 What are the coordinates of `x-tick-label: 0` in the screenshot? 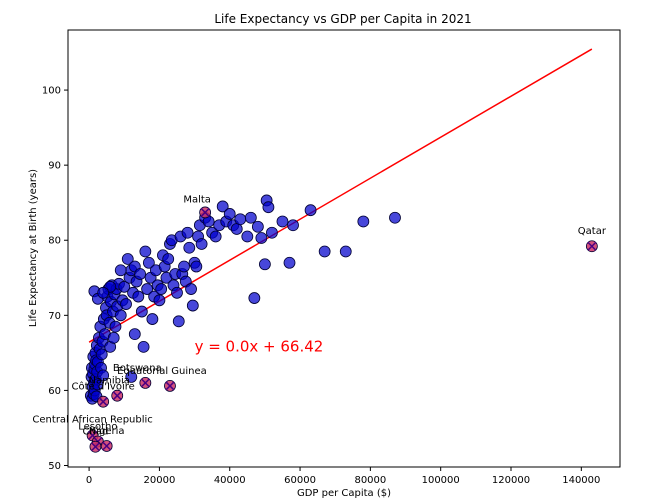 It's located at (89, 480).